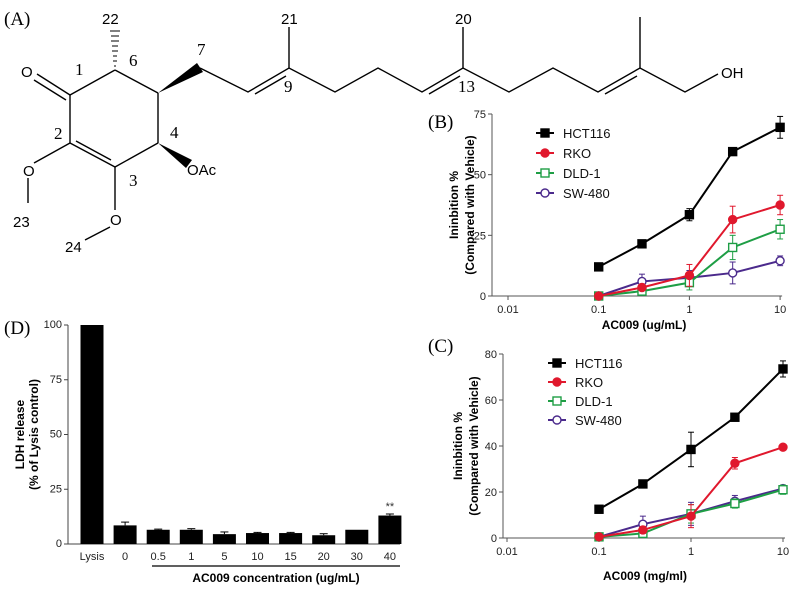  Describe the element at coordinates (491, 447) in the screenshot. I see `y-tick-label: 40` at that location.